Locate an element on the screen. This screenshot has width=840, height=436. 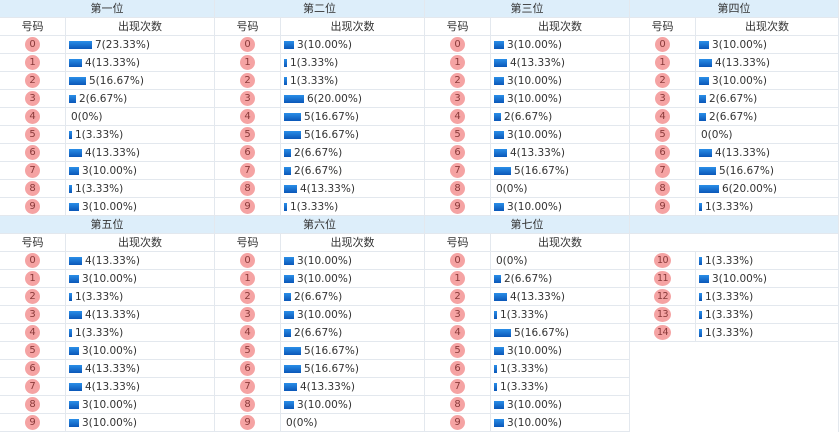
number-column-header: 号码 is located at coordinates (663, 26).